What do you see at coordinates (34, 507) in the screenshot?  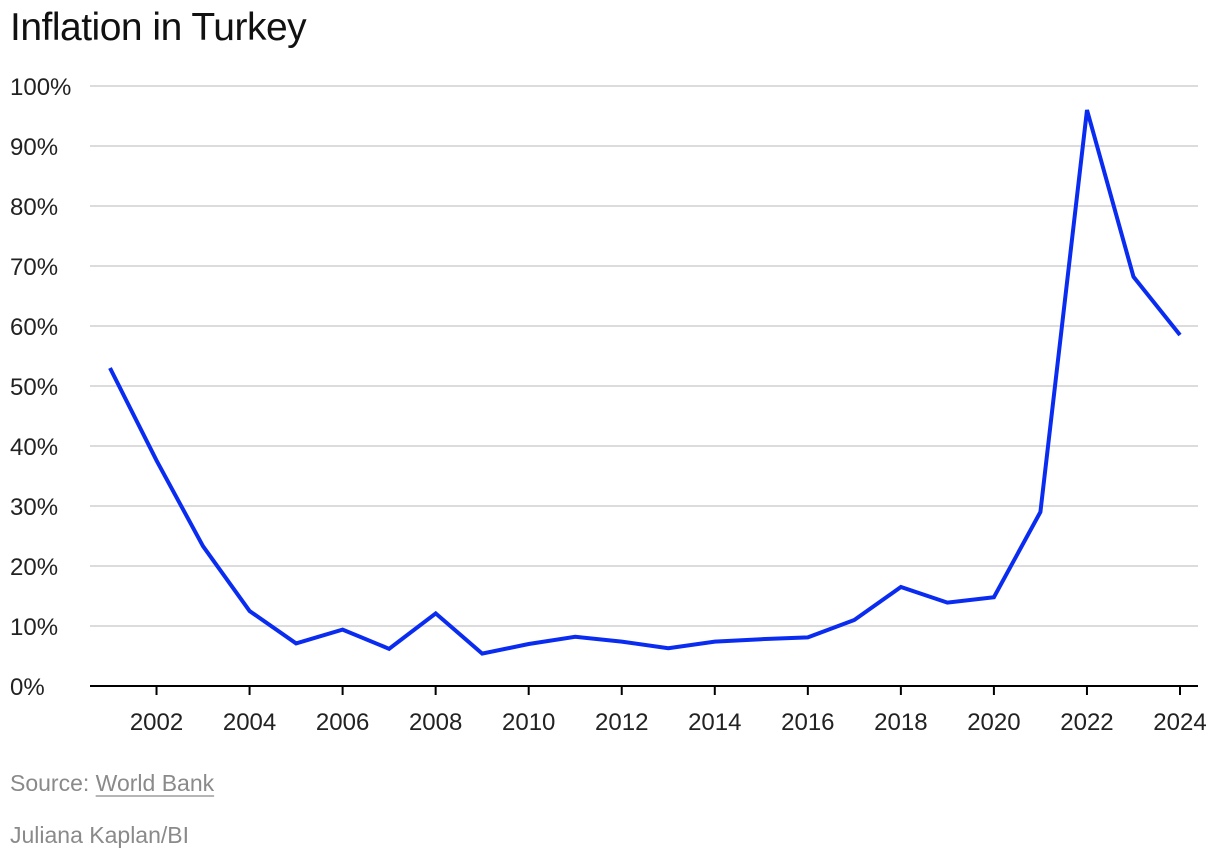 I see `y-tick-label: 30%` at bounding box center [34, 507].